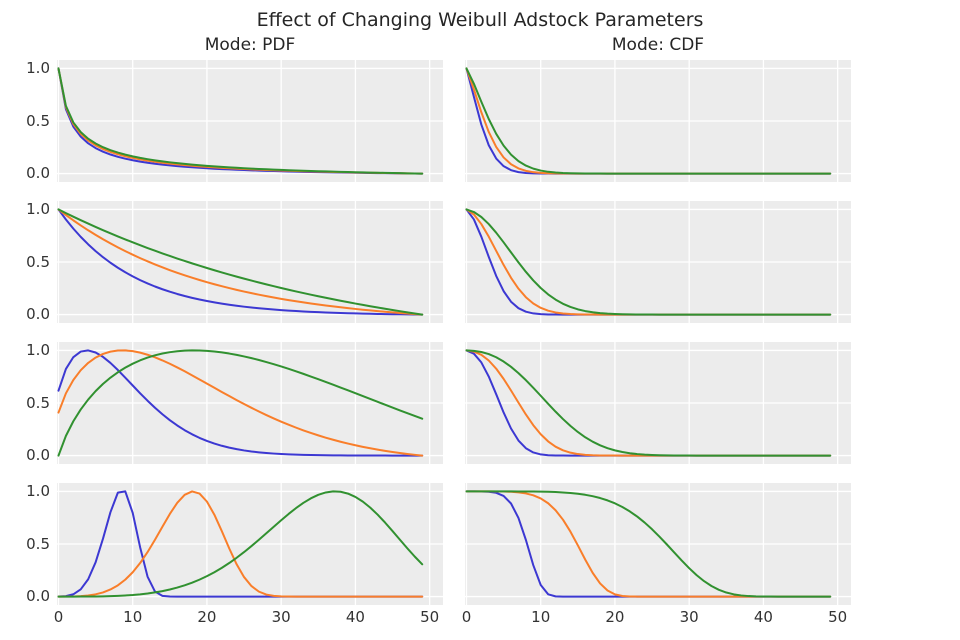 This screenshot has width=960, height=640. I want to click on x-tick-label-col2: 20, so click(615, 617).